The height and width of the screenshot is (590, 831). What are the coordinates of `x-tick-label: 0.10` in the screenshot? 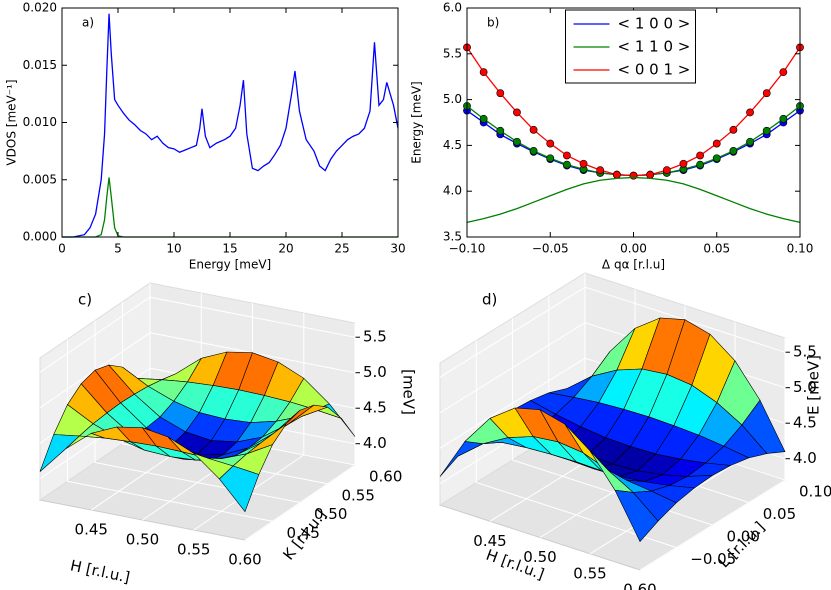 It's located at (800, 249).